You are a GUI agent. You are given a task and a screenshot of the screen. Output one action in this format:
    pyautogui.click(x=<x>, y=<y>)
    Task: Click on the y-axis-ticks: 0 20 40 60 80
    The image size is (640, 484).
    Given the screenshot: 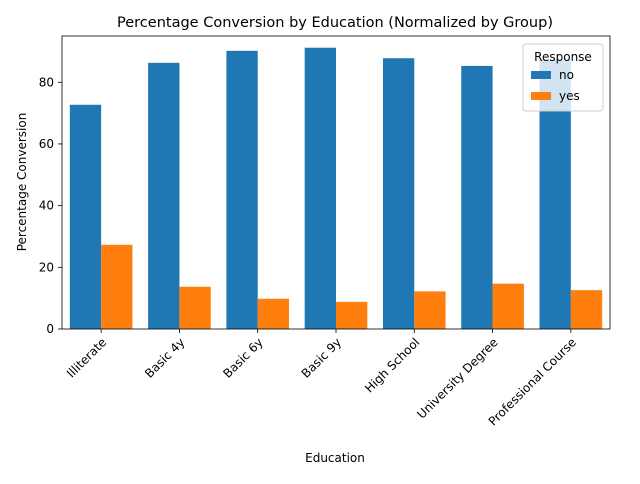 What is the action you would take?
    pyautogui.click(x=50, y=205)
    